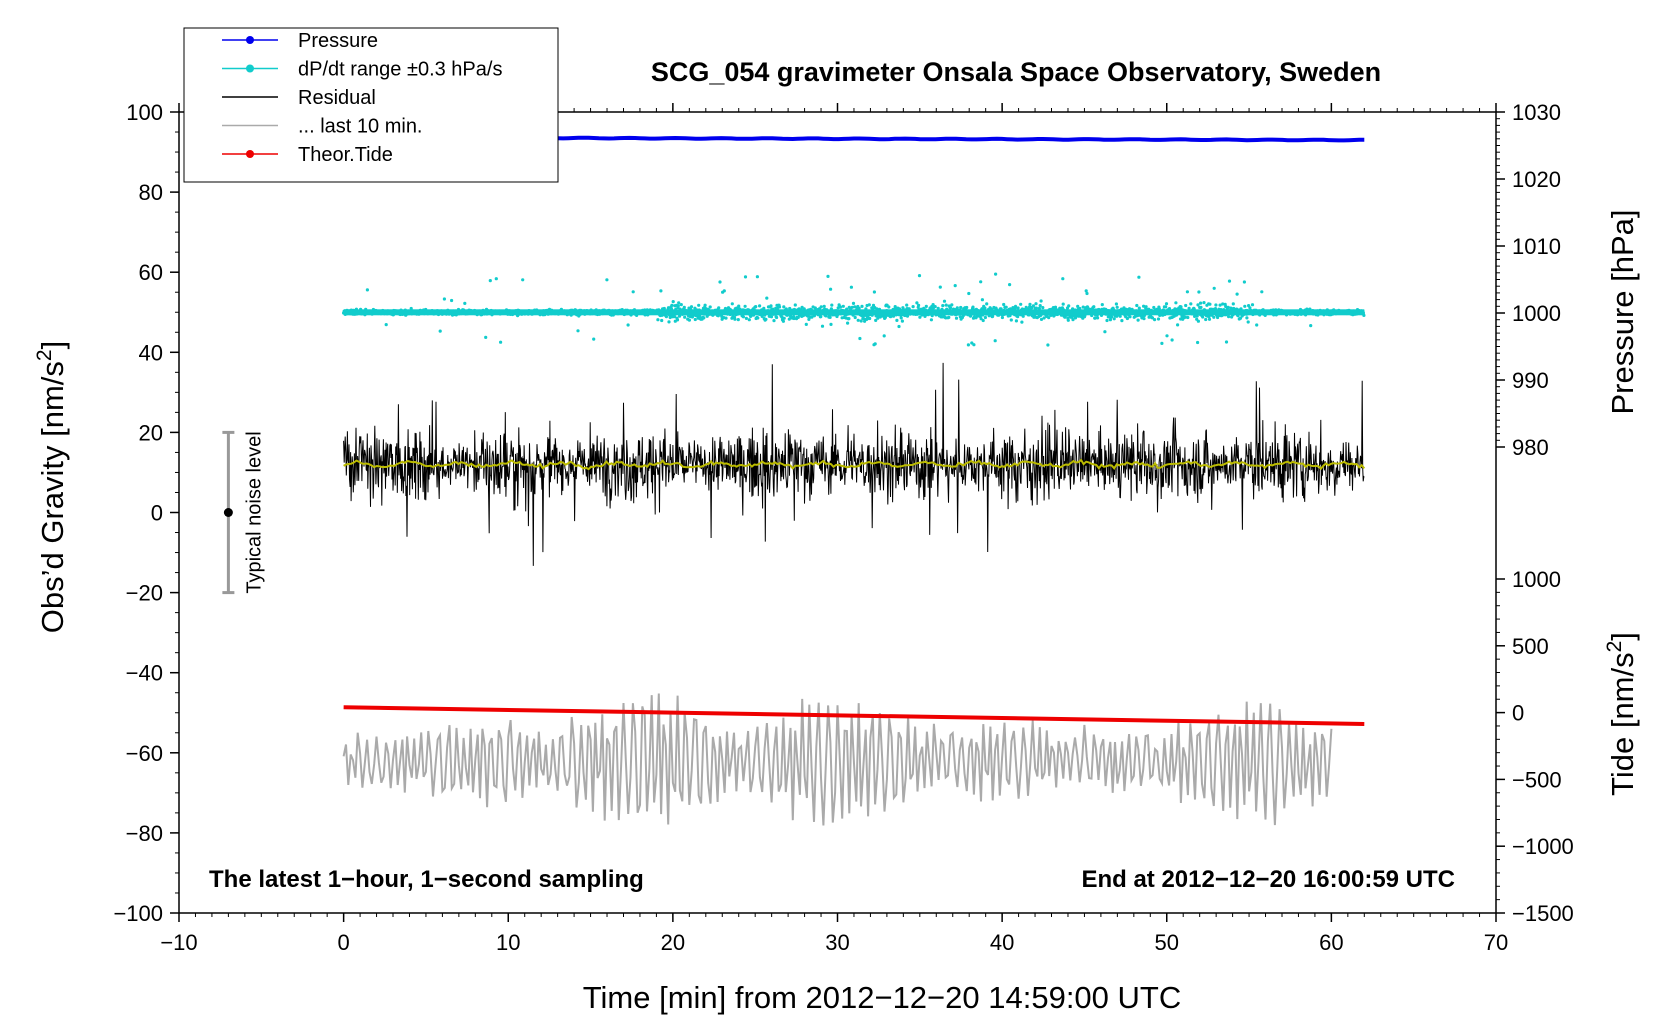 The image size is (1676, 1020). I want to click on legend-item: Pressure, so click(300, 41).